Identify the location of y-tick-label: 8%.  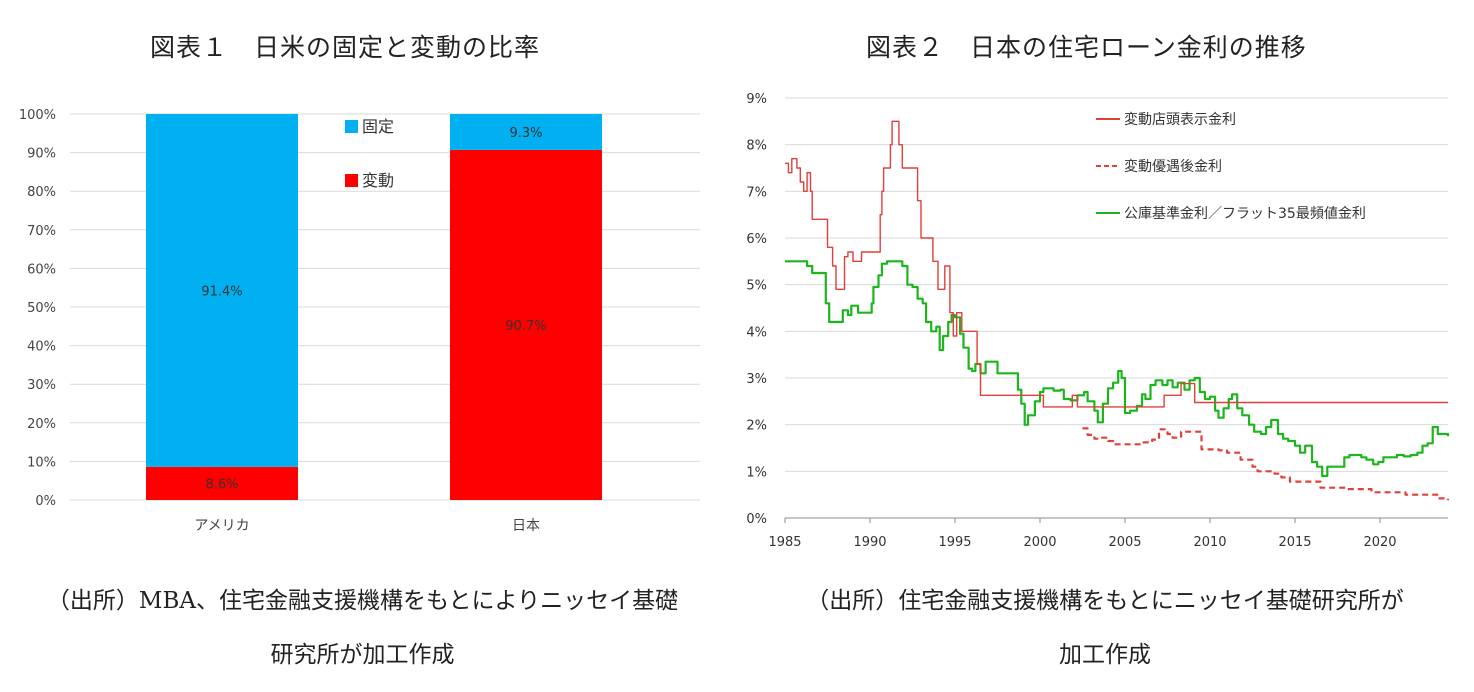
(756, 146).